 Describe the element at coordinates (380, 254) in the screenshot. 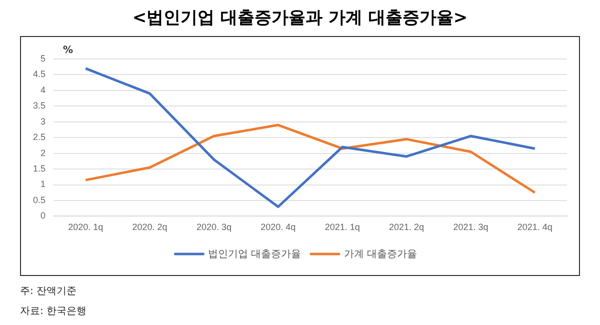

I see `legend-label: 가계 대출증가율` at that location.